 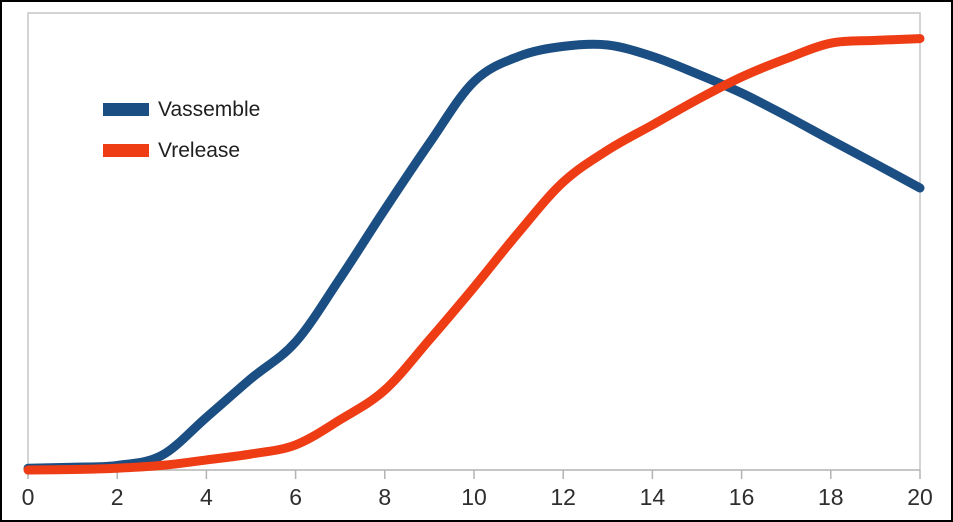 I want to click on x-tick-label: 8, so click(x=384, y=497).